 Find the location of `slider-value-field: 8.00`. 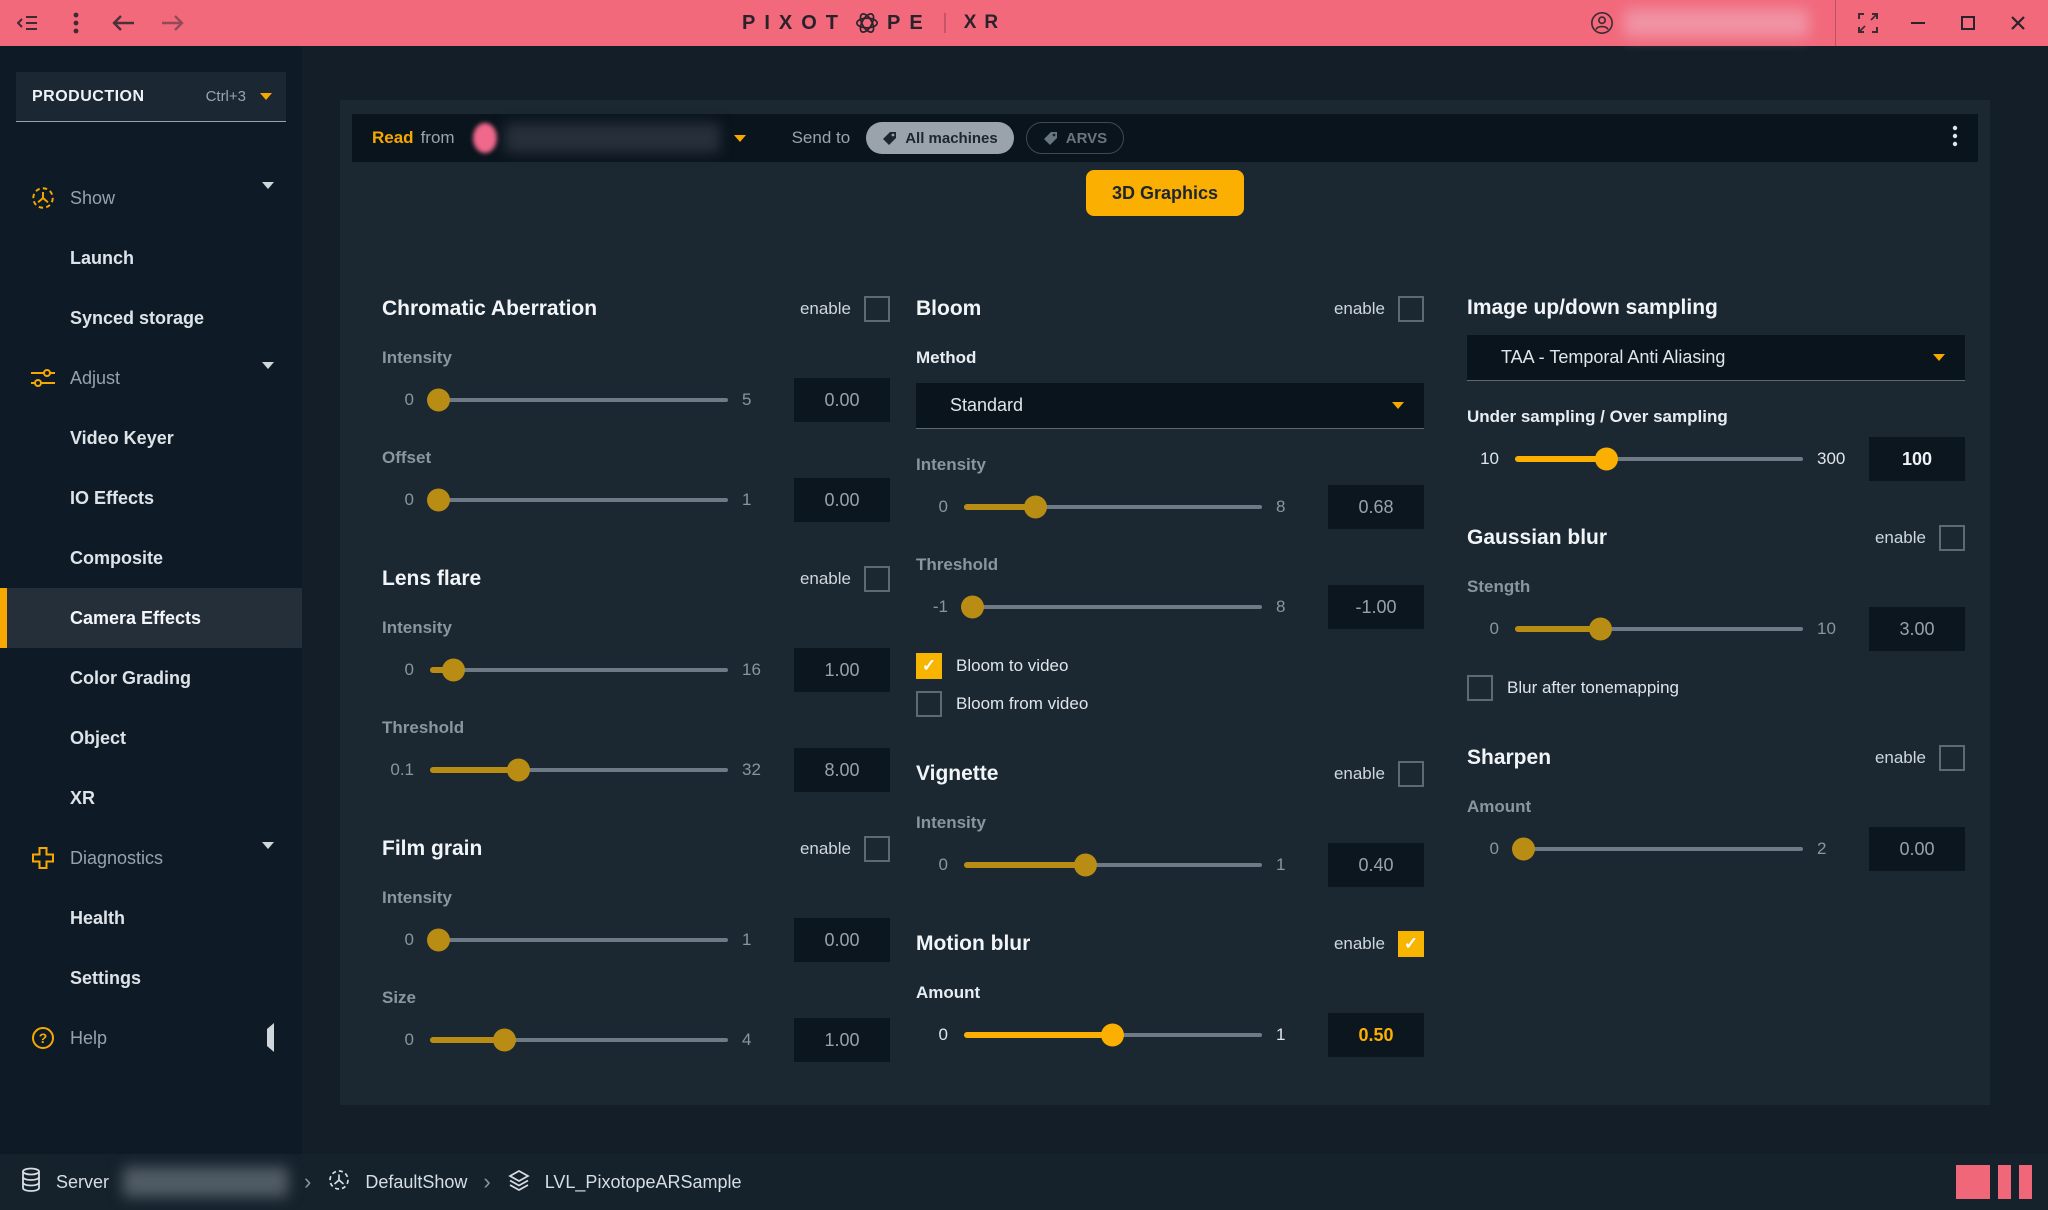

slider-value-field: 8.00 is located at coordinates (842, 770).